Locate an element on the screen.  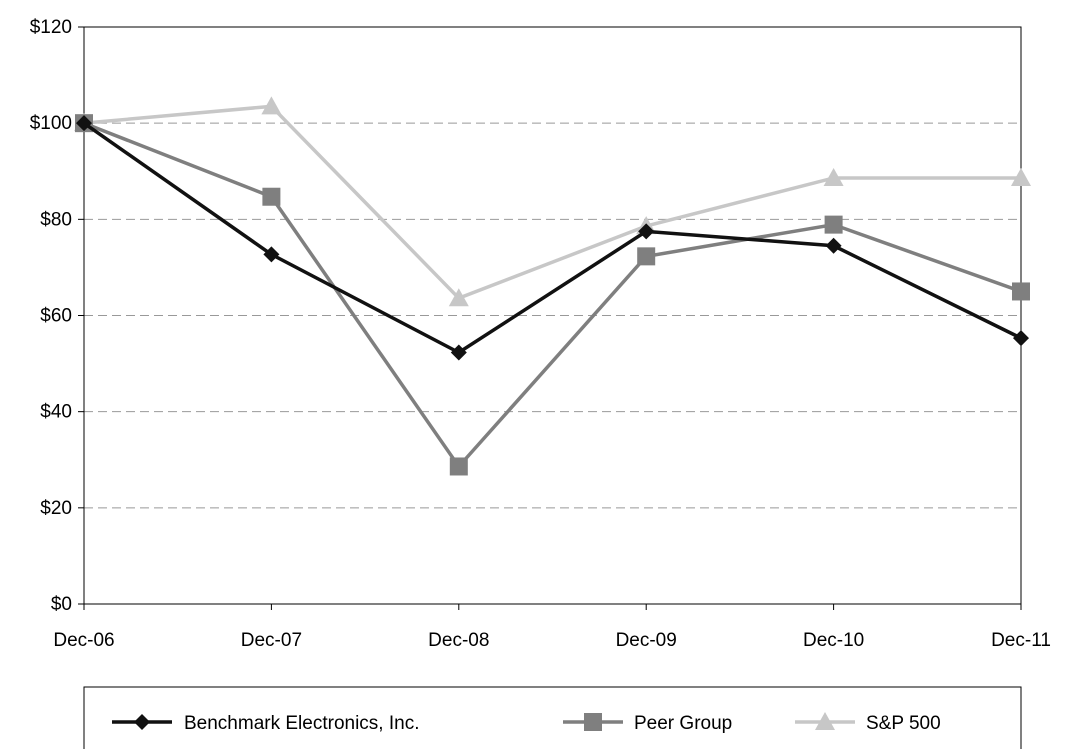
legend-box is located at coordinates (552, 720).